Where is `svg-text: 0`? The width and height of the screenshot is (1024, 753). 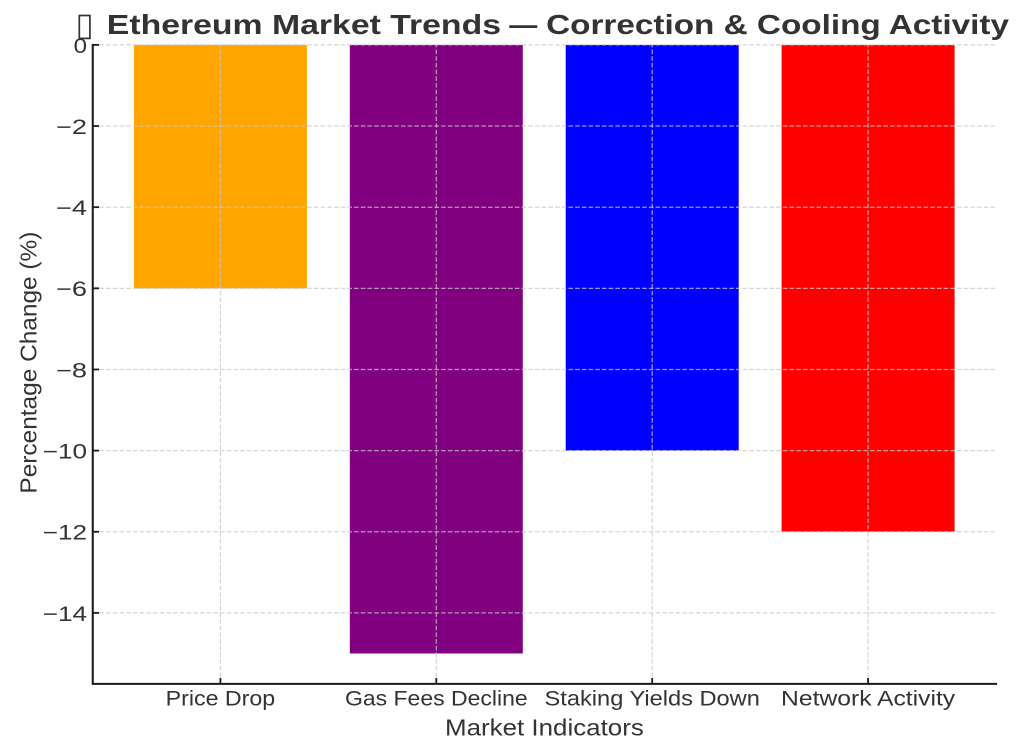 svg-text: 0 is located at coordinates (80, 45).